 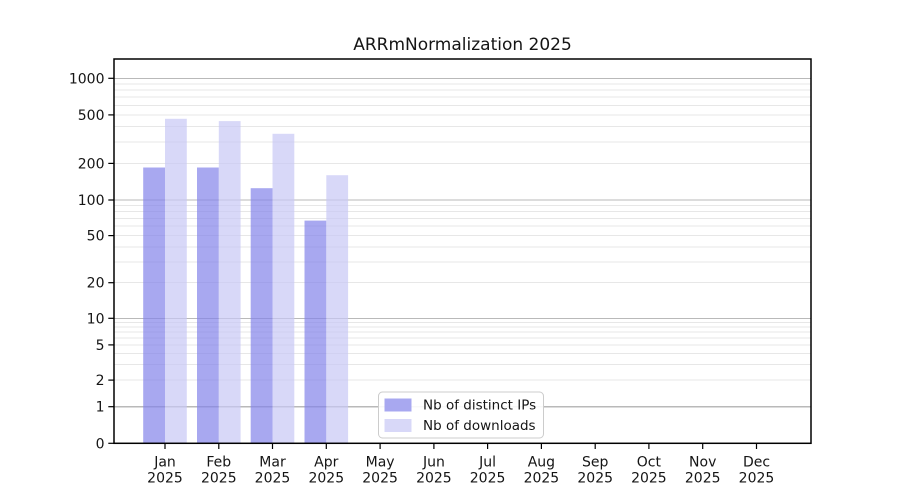 What do you see at coordinates (100, 346) in the screenshot?
I see `y-tick-label: 5` at bounding box center [100, 346].